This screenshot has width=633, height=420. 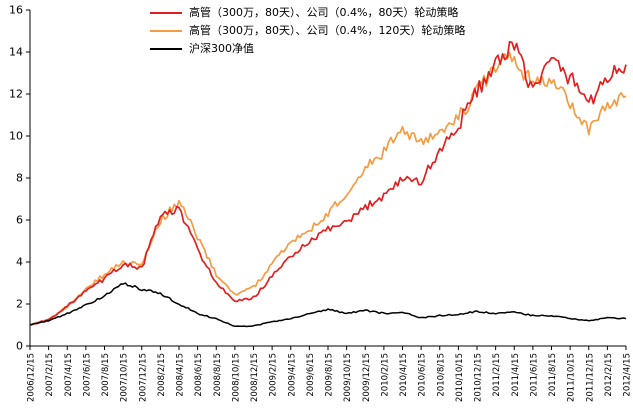 What do you see at coordinates (441, 375) in the screenshot?
I see `svg-text: 2010/8/15` at bounding box center [441, 375].